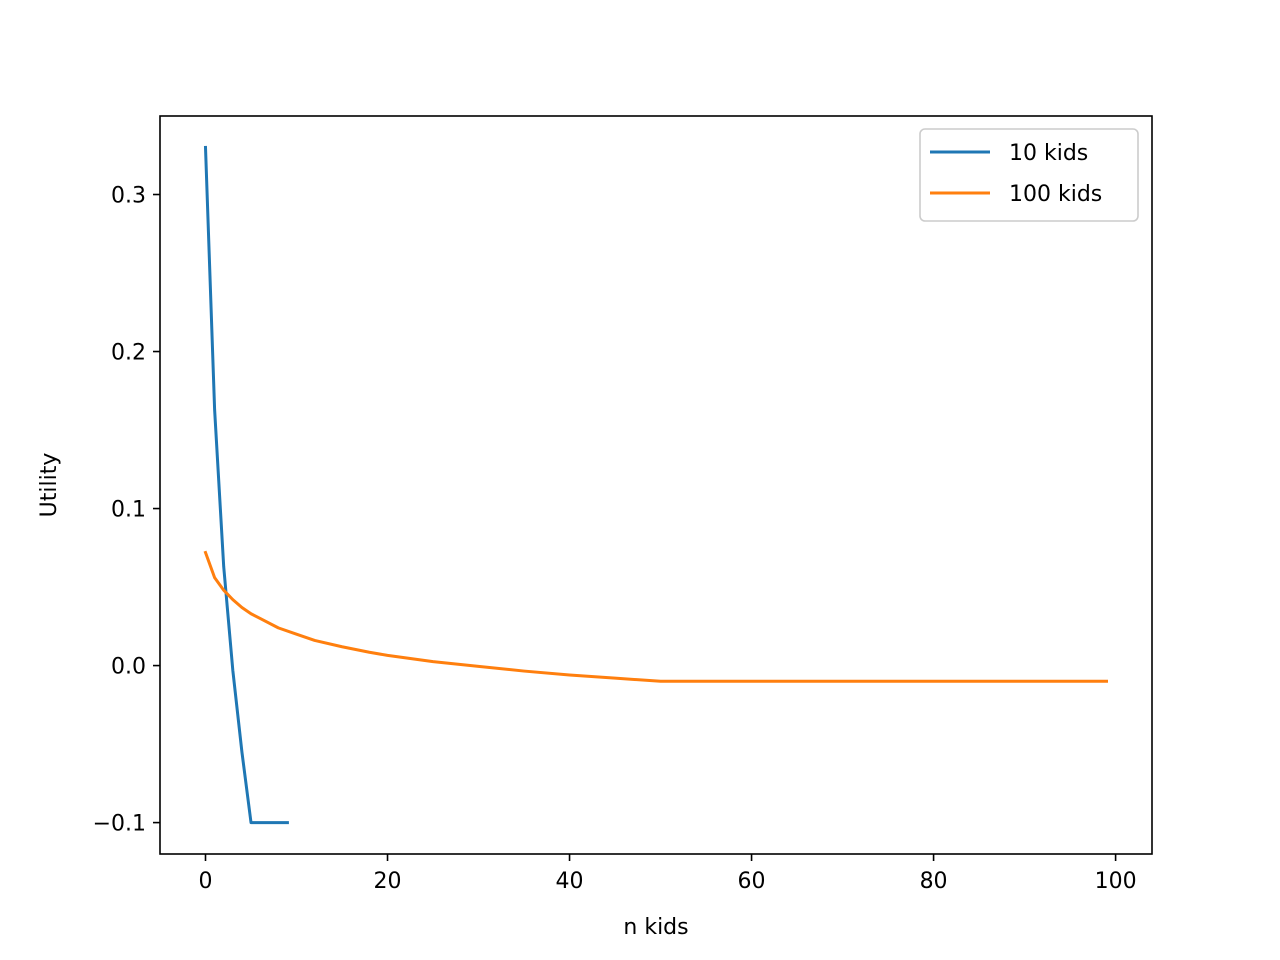 The image size is (1280, 960). I want to click on x-tick-label: 100, so click(1116, 881).